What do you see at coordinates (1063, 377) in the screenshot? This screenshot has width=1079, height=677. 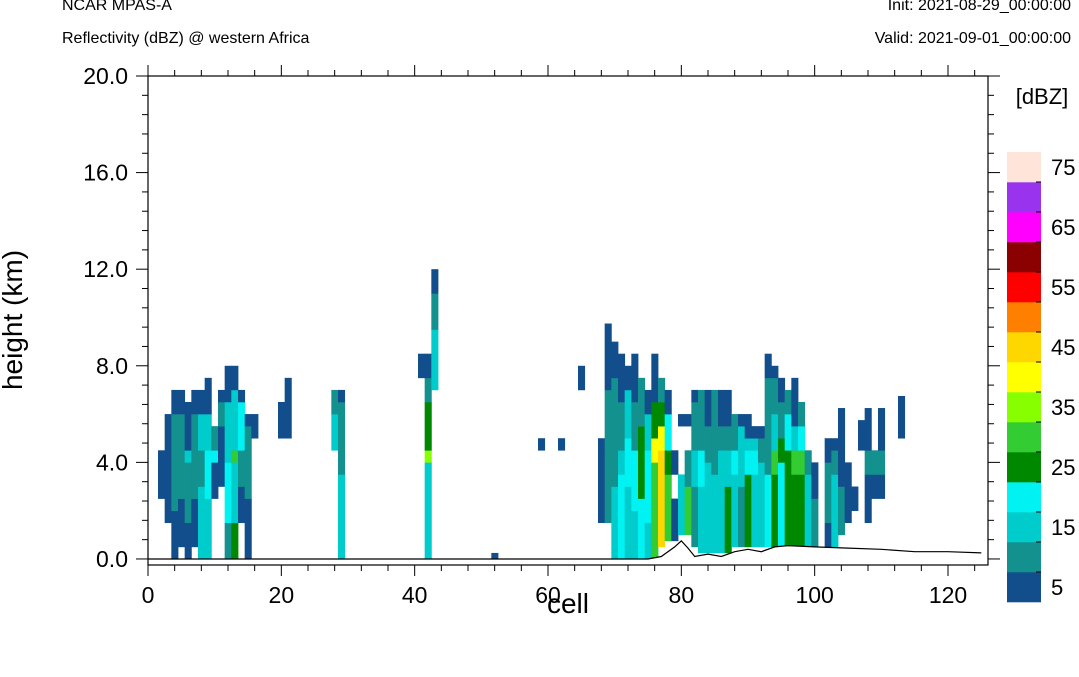 I see `colorbar-labels: 5 15 25 35 45 55 65 75` at bounding box center [1063, 377].